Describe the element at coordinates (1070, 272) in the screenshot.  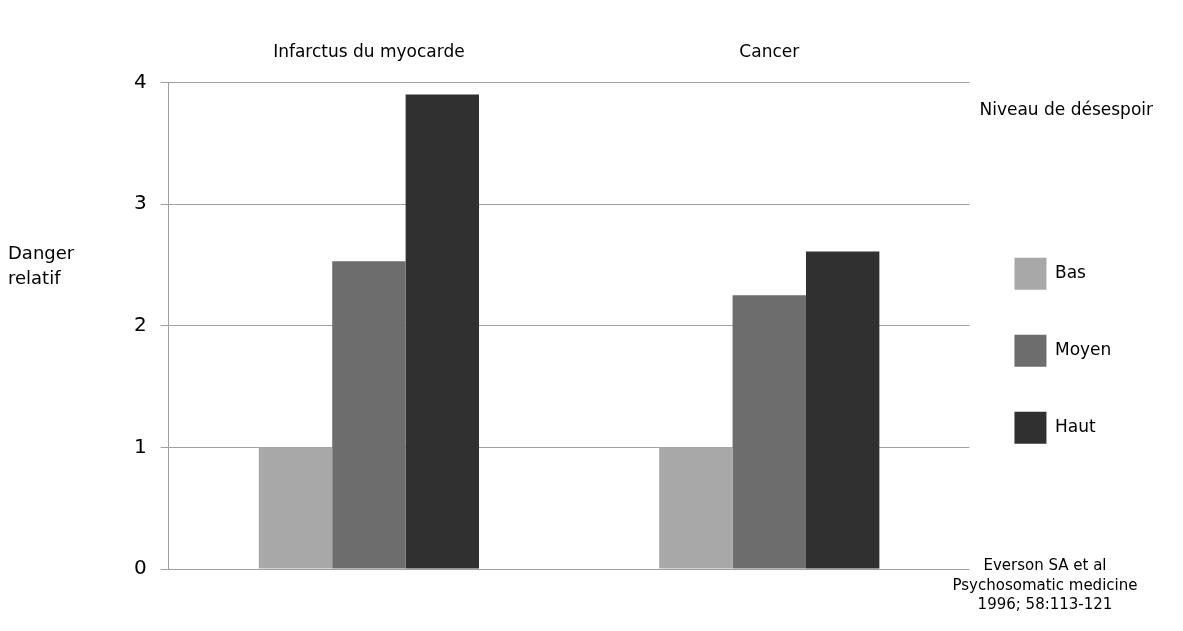
I see `legend-label: Bas` at that location.